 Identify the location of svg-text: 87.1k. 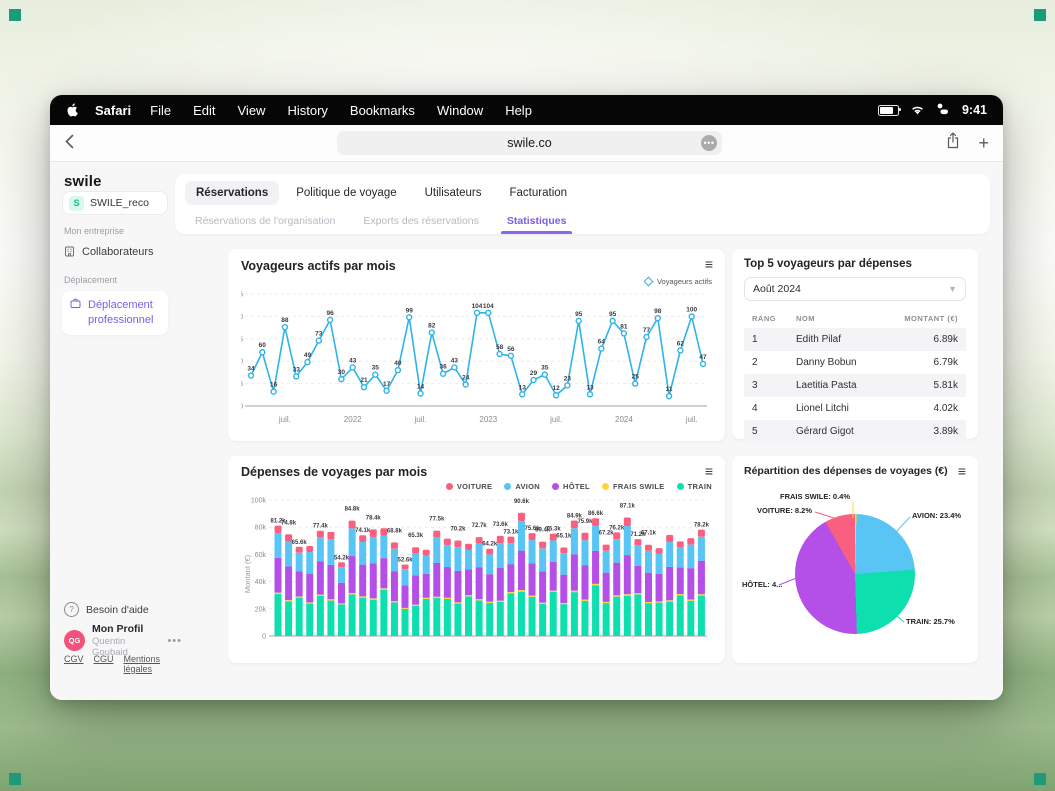
(628, 507).